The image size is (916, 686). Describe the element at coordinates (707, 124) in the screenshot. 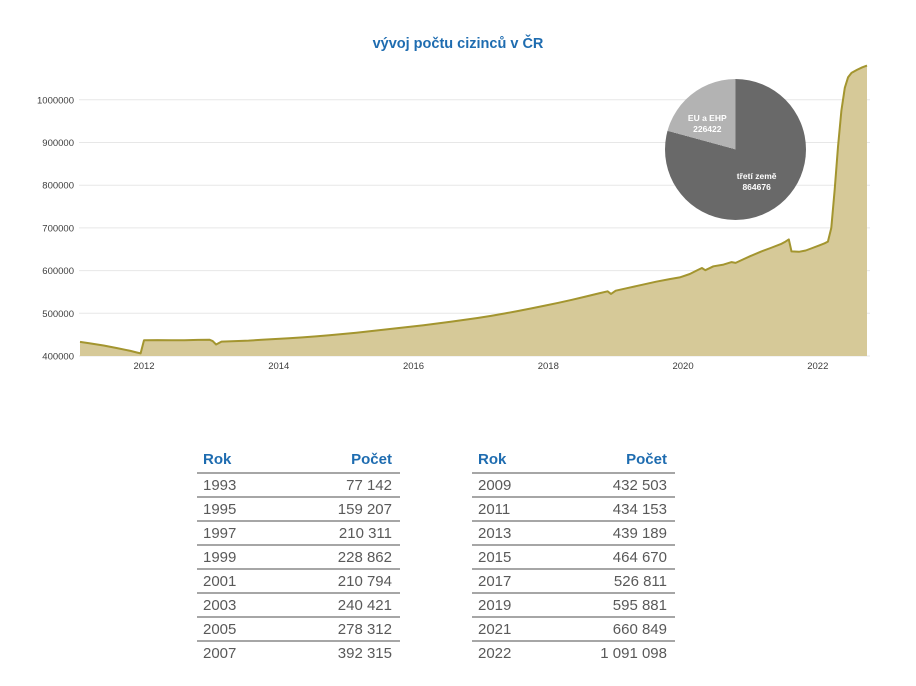

I see `pie-slice-label-eu-ehp: EU a EHP 226422` at that location.